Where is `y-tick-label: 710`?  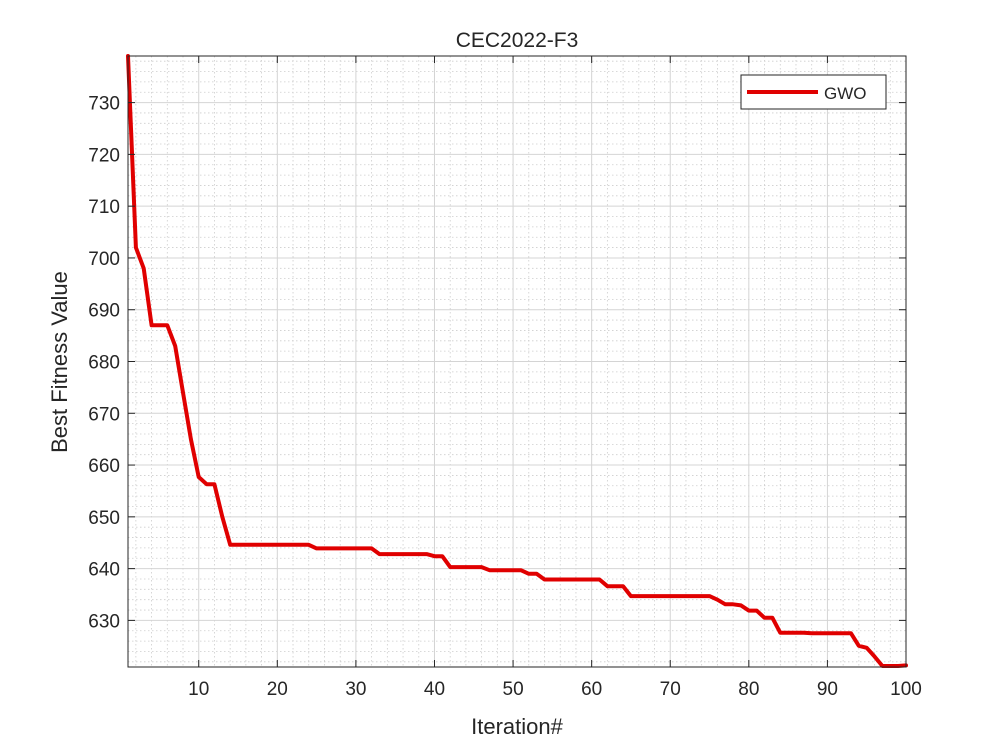 y-tick-label: 710 is located at coordinates (104, 207).